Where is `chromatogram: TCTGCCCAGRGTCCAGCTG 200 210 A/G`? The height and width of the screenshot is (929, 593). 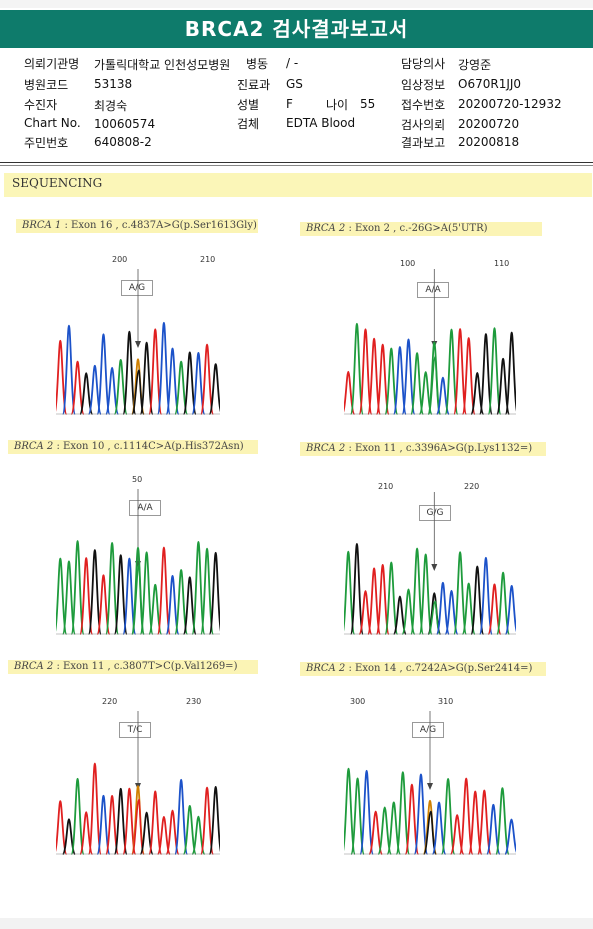 chromatogram: TCTGCCCAGRGTCCAGCTG 200 210 A/G is located at coordinates (138, 336).